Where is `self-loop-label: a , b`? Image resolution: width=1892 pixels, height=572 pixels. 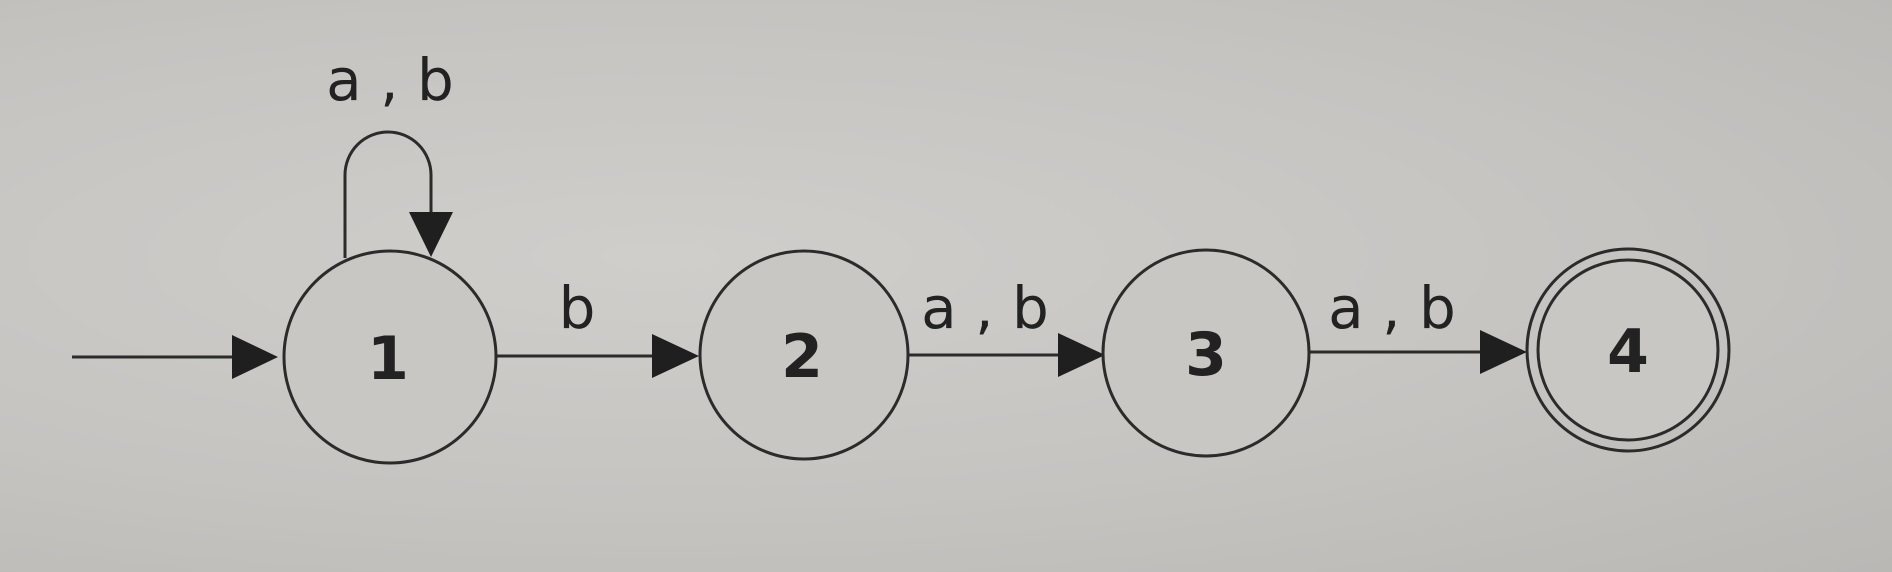
self-loop-label: a , b is located at coordinates (390, 80).